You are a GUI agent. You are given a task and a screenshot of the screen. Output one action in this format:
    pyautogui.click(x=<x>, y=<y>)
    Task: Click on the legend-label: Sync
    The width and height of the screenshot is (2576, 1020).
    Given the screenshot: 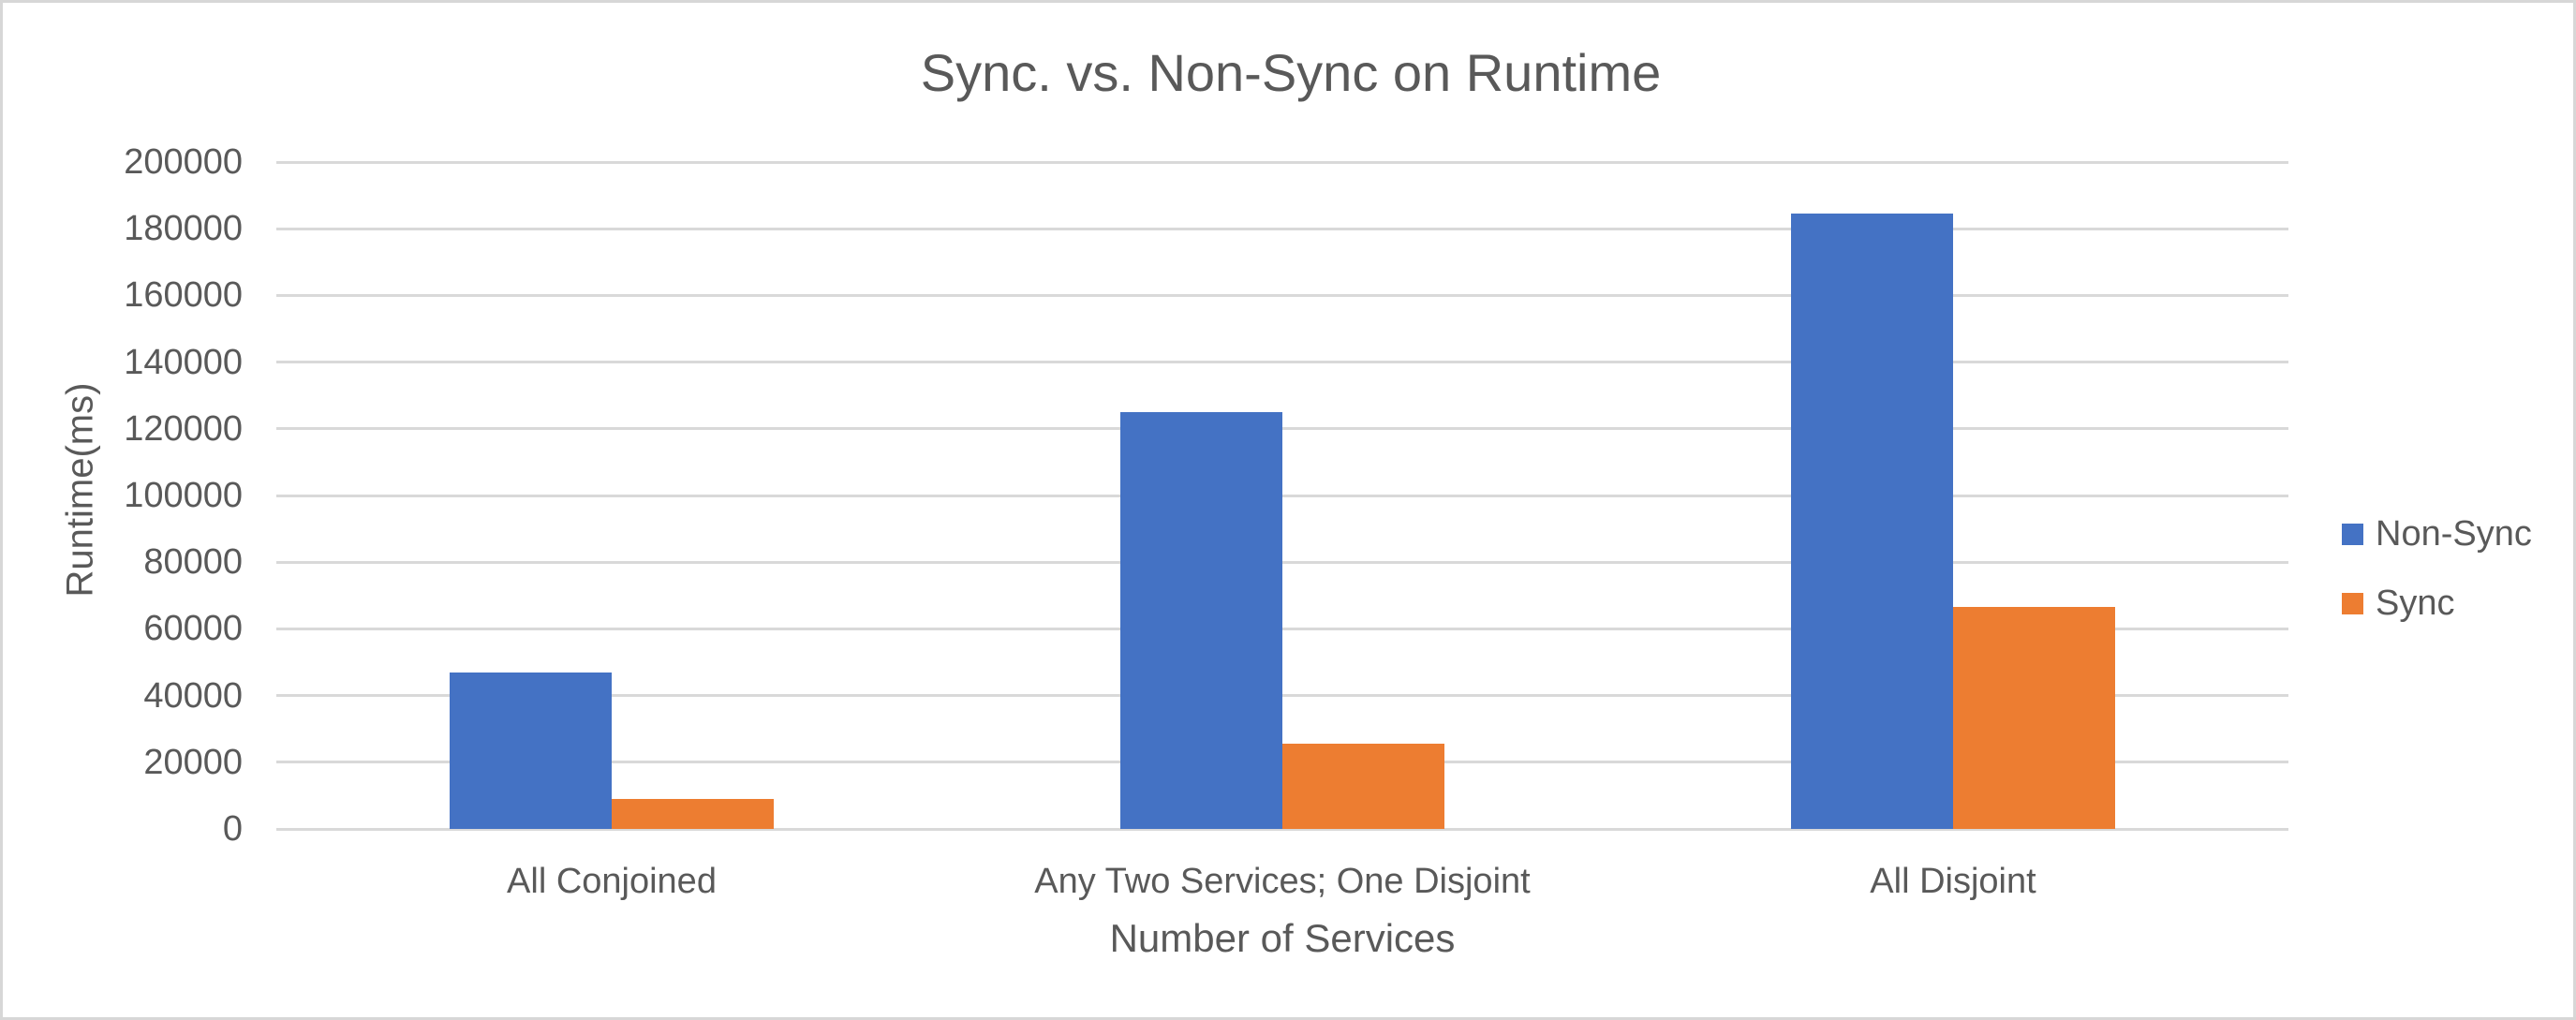 What is the action you would take?
    pyautogui.click(x=2415, y=603)
    